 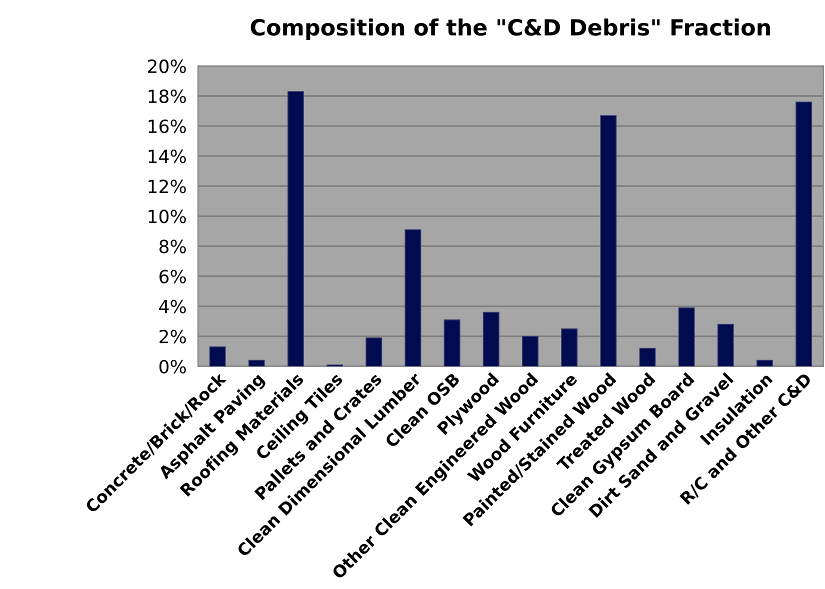 I want to click on y-tick-label: 12%, so click(x=167, y=187).